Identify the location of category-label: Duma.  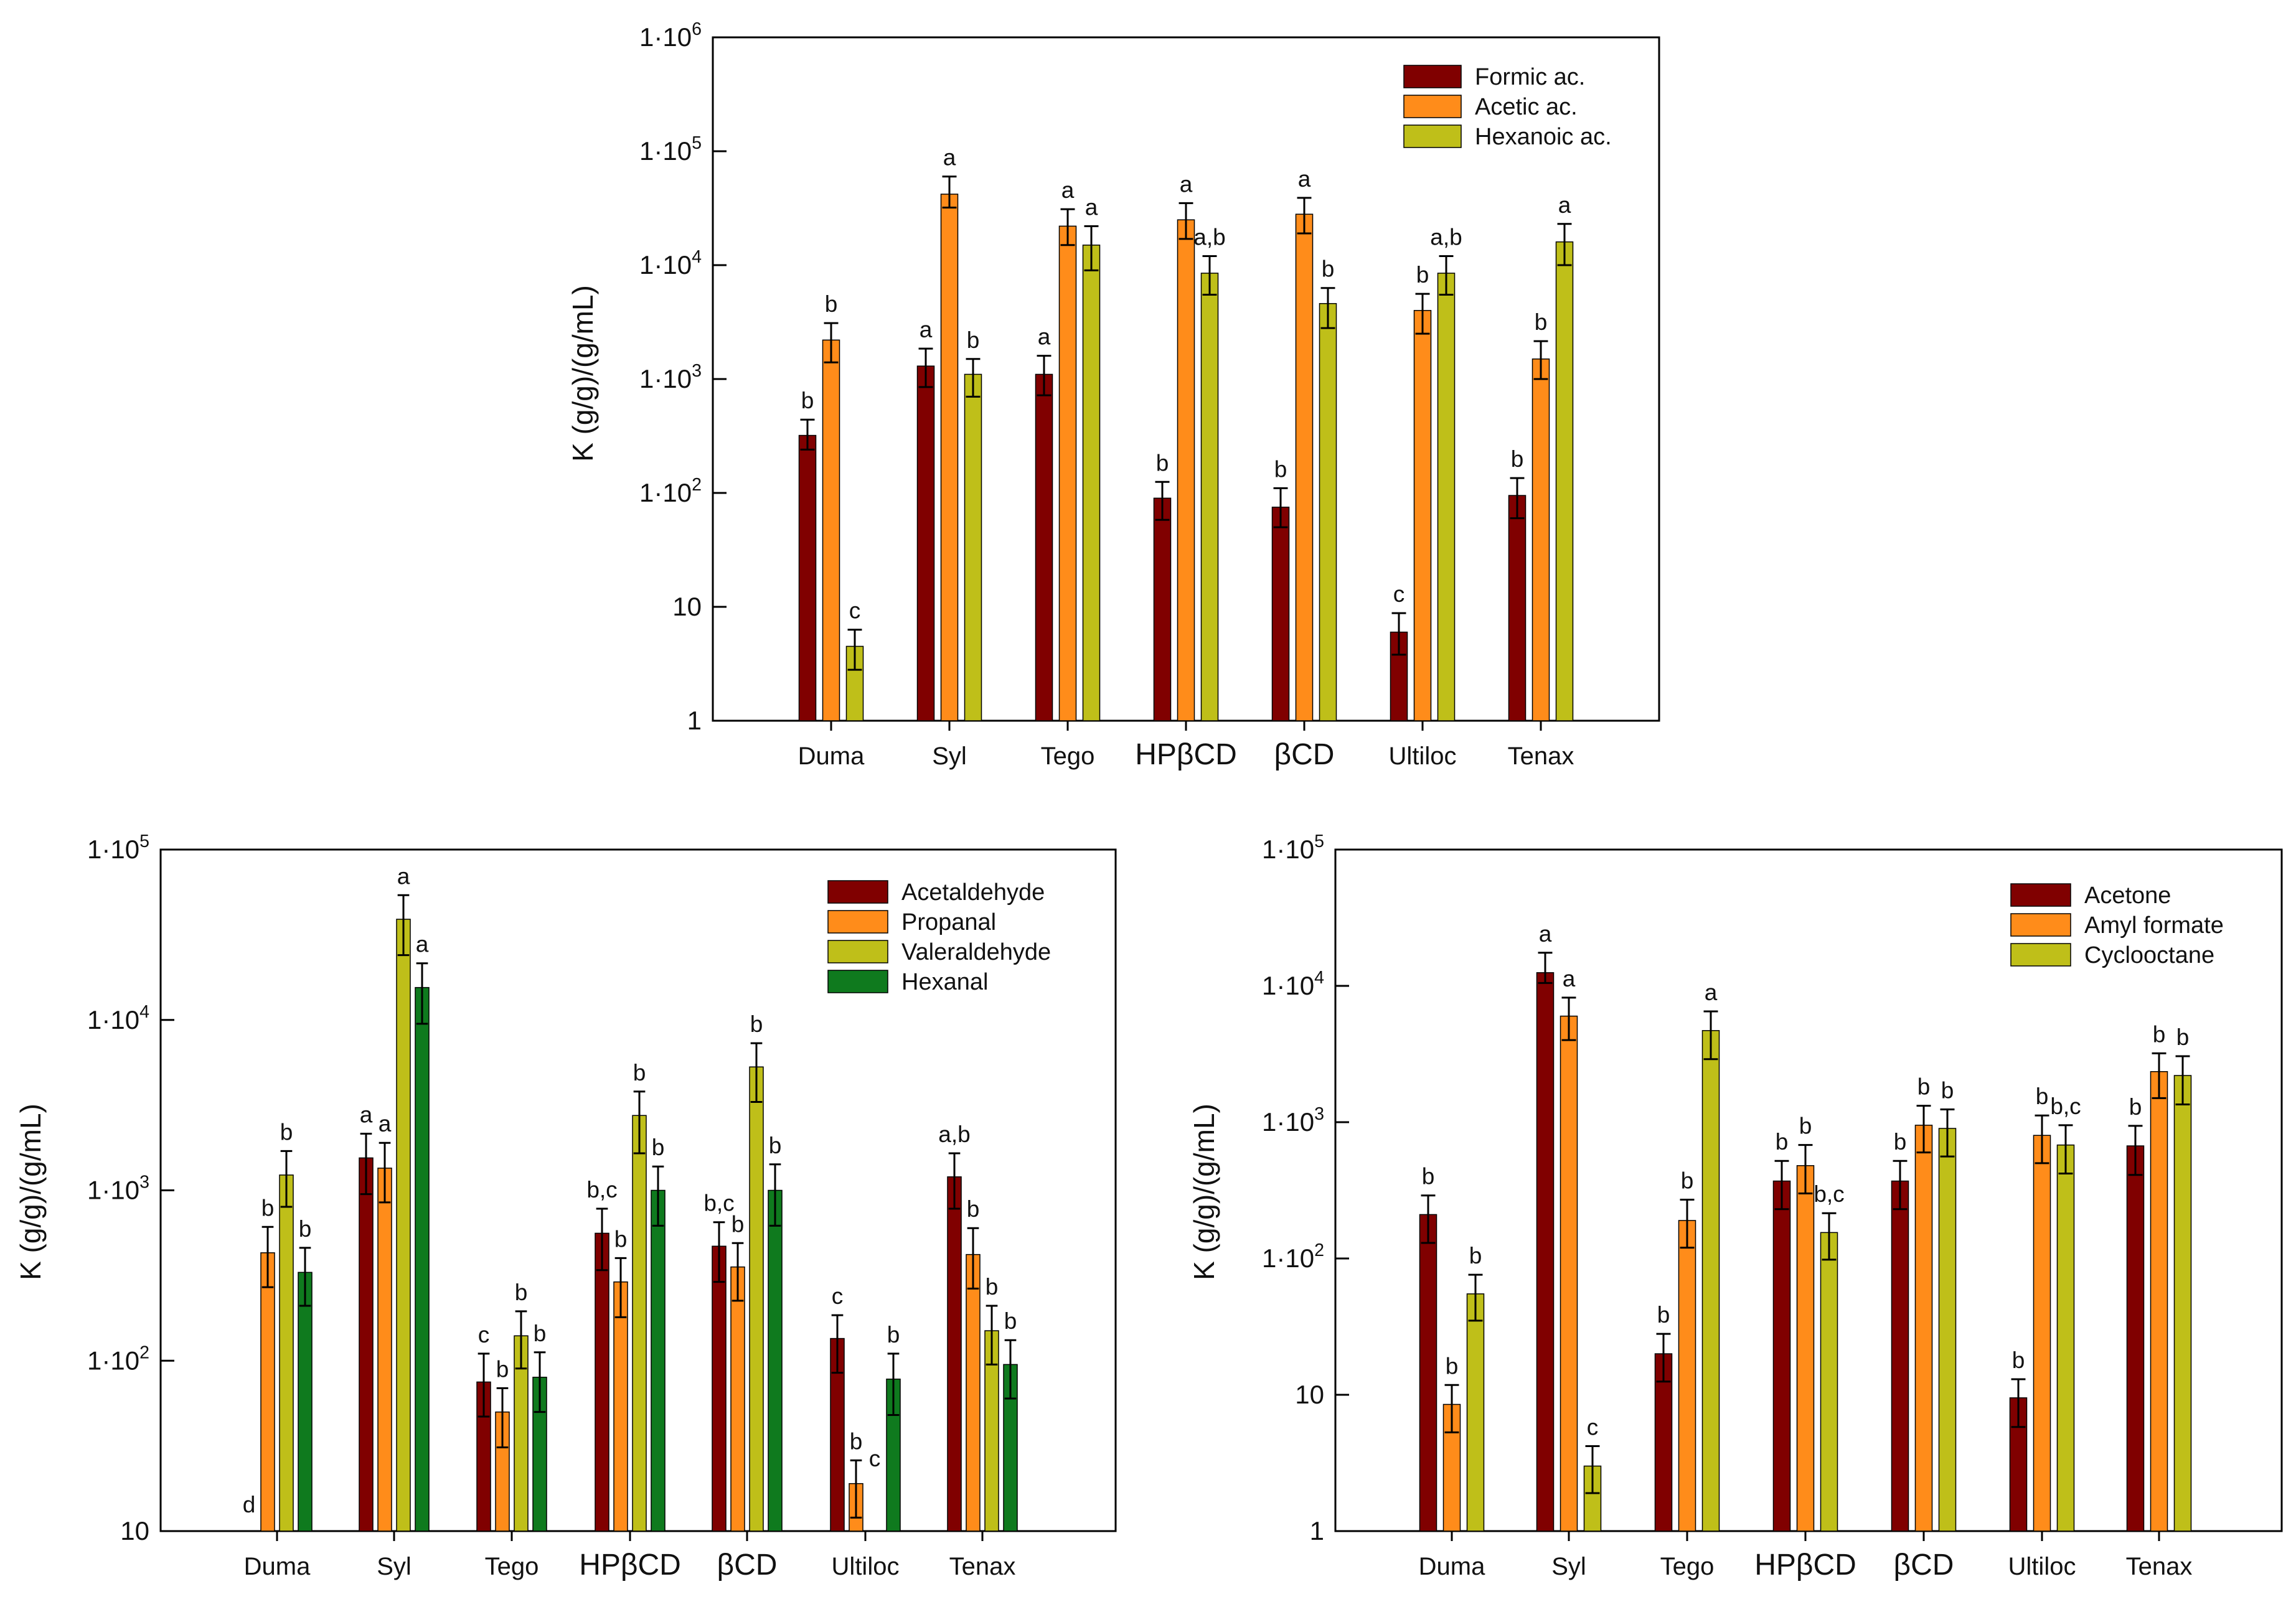
(277, 1566).